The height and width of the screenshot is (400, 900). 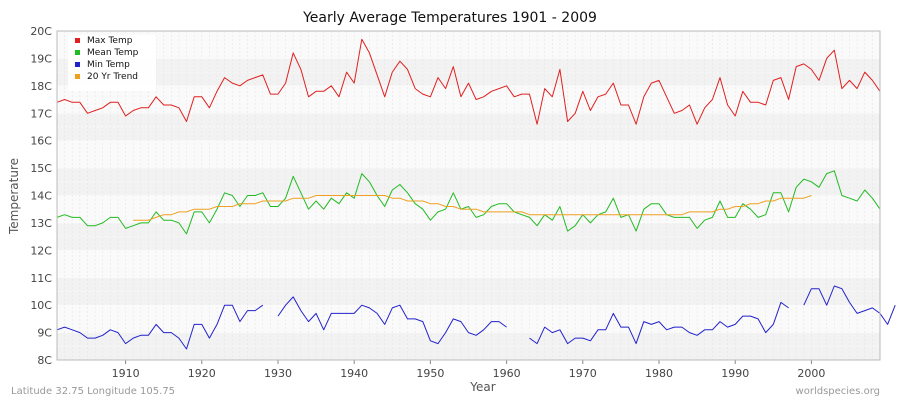 I want to click on footer-source: worldspecies.org, so click(x=838, y=391).